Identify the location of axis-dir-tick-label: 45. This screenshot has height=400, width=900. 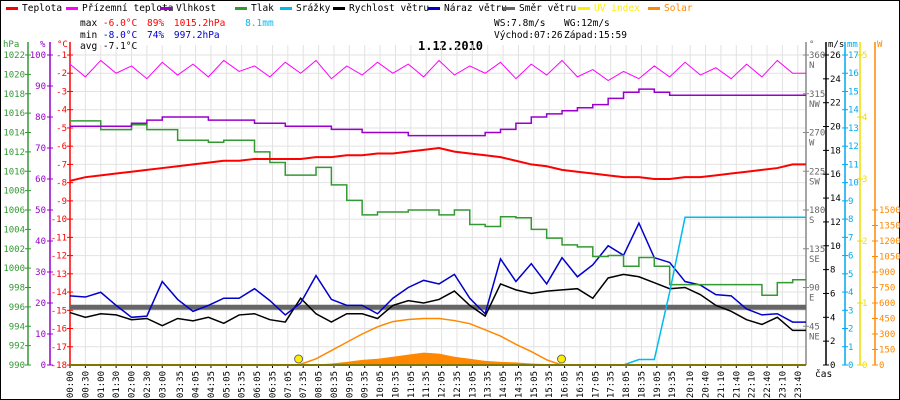
(814, 327).